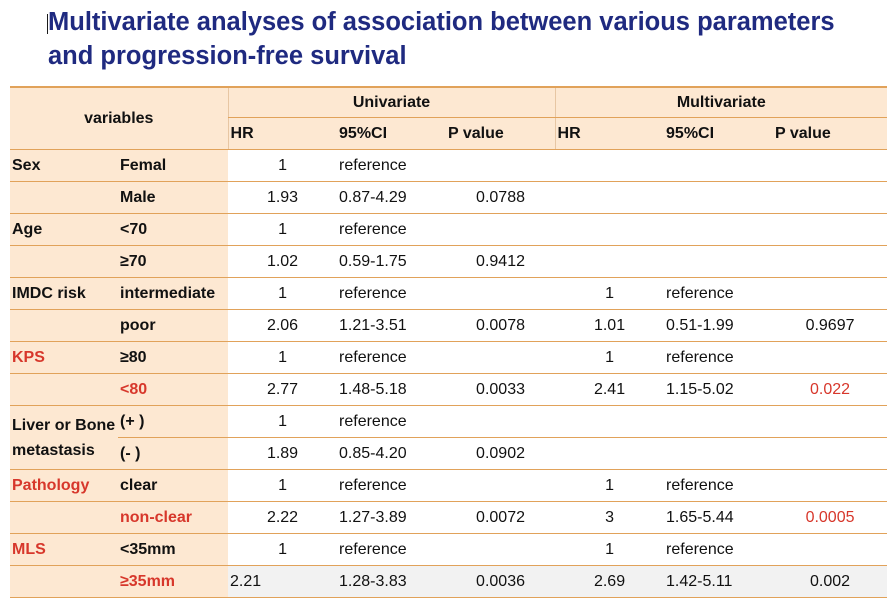 This screenshot has height=598, width=887. I want to click on cell-u-hr: 1.02, so click(283, 261).